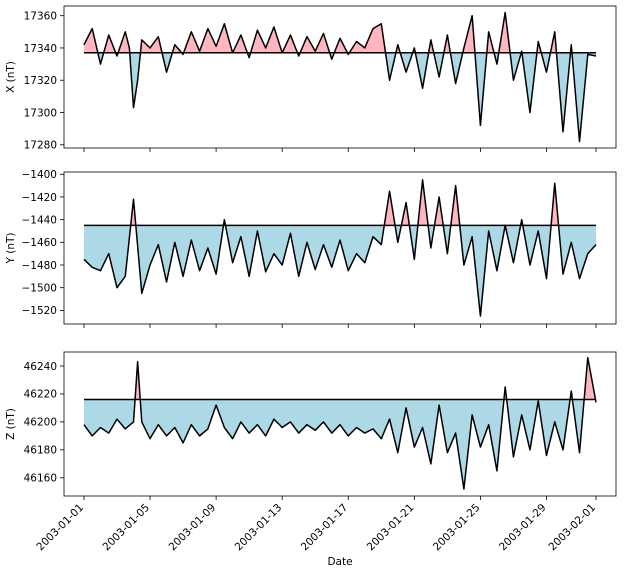 The width and height of the screenshot is (627, 572). What do you see at coordinates (339, 562) in the screenshot?
I see `x-axis-label: Date` at bounding box center [339, 562].